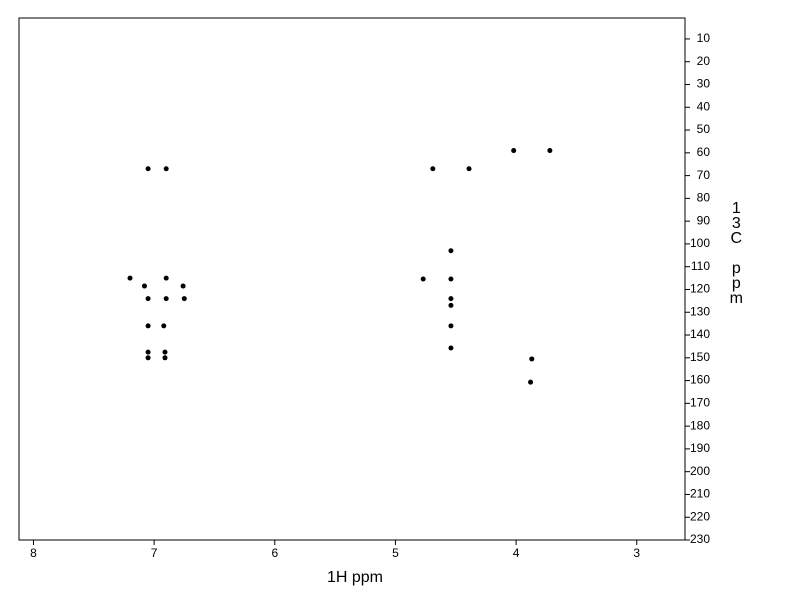 Image resolution: width=792 pixels, height=612 pixels. Describe the element at coordinates (700, 334) in the screenshot. I see `y-tick-label: 140` at that location.